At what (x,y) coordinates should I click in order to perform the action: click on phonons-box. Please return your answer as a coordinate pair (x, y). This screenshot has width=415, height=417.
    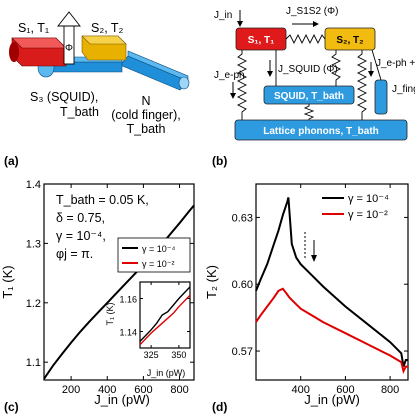
    Looking at the image, I should click on (321, 130).